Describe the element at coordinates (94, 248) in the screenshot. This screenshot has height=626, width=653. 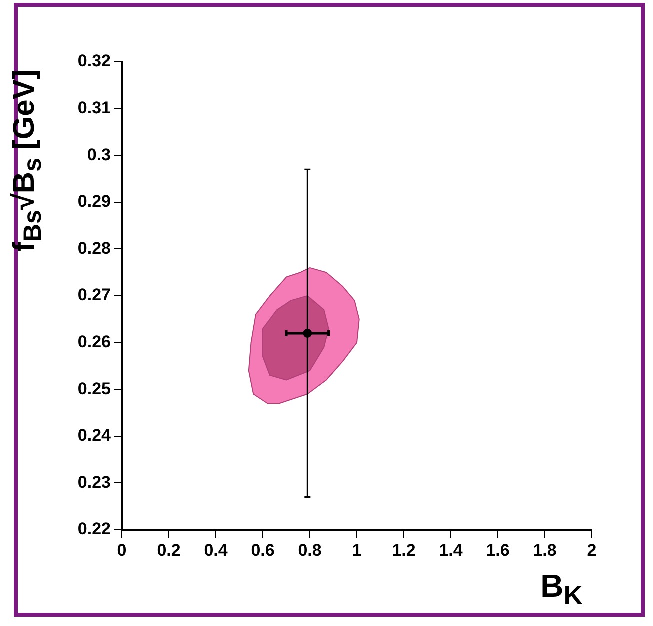
I see `y-tick-label: 0.28` at that location.